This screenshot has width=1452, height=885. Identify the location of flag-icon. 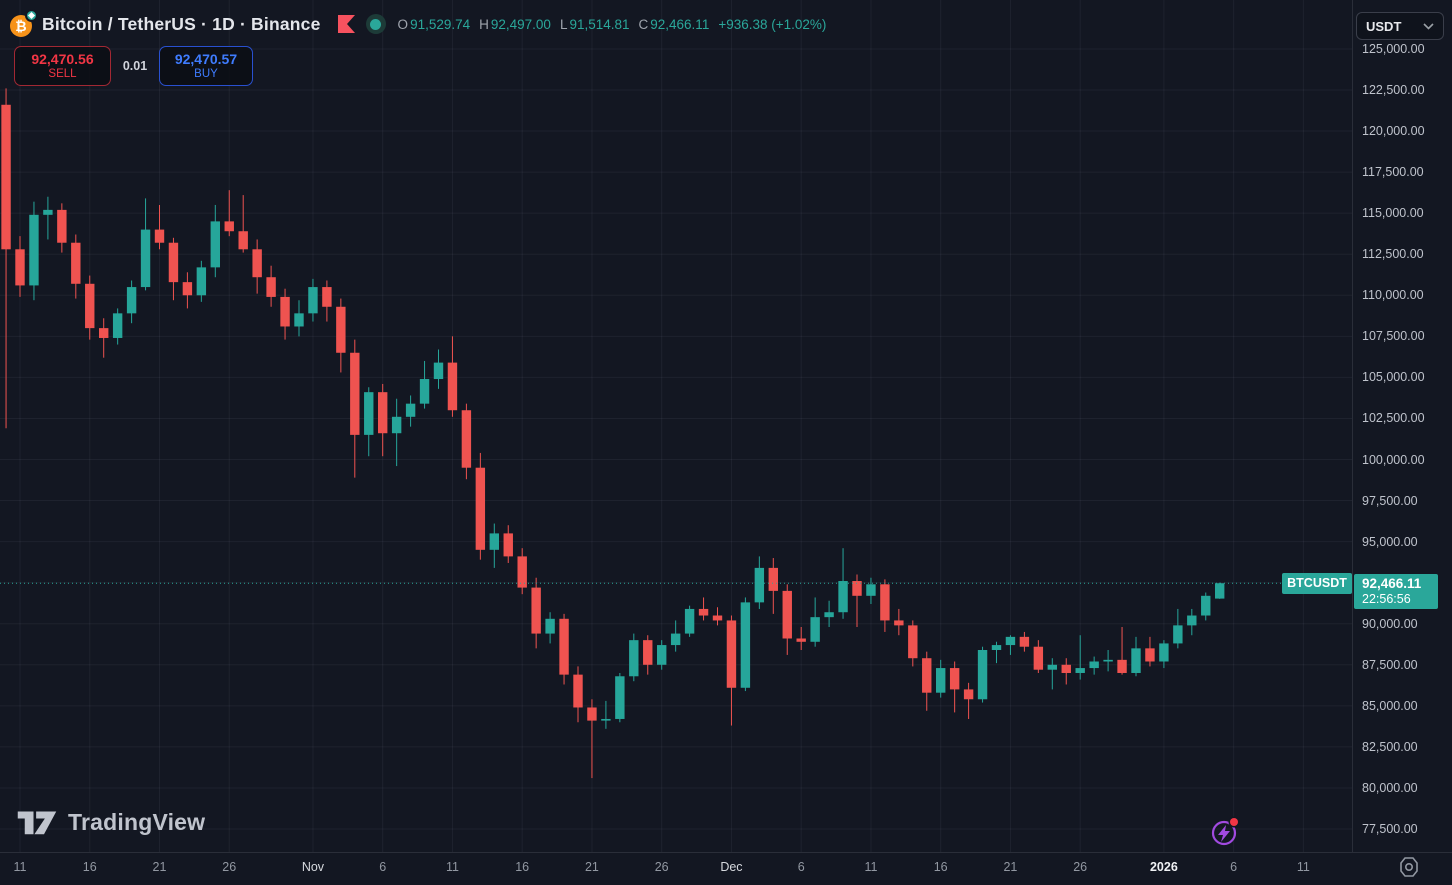
(346, 24).